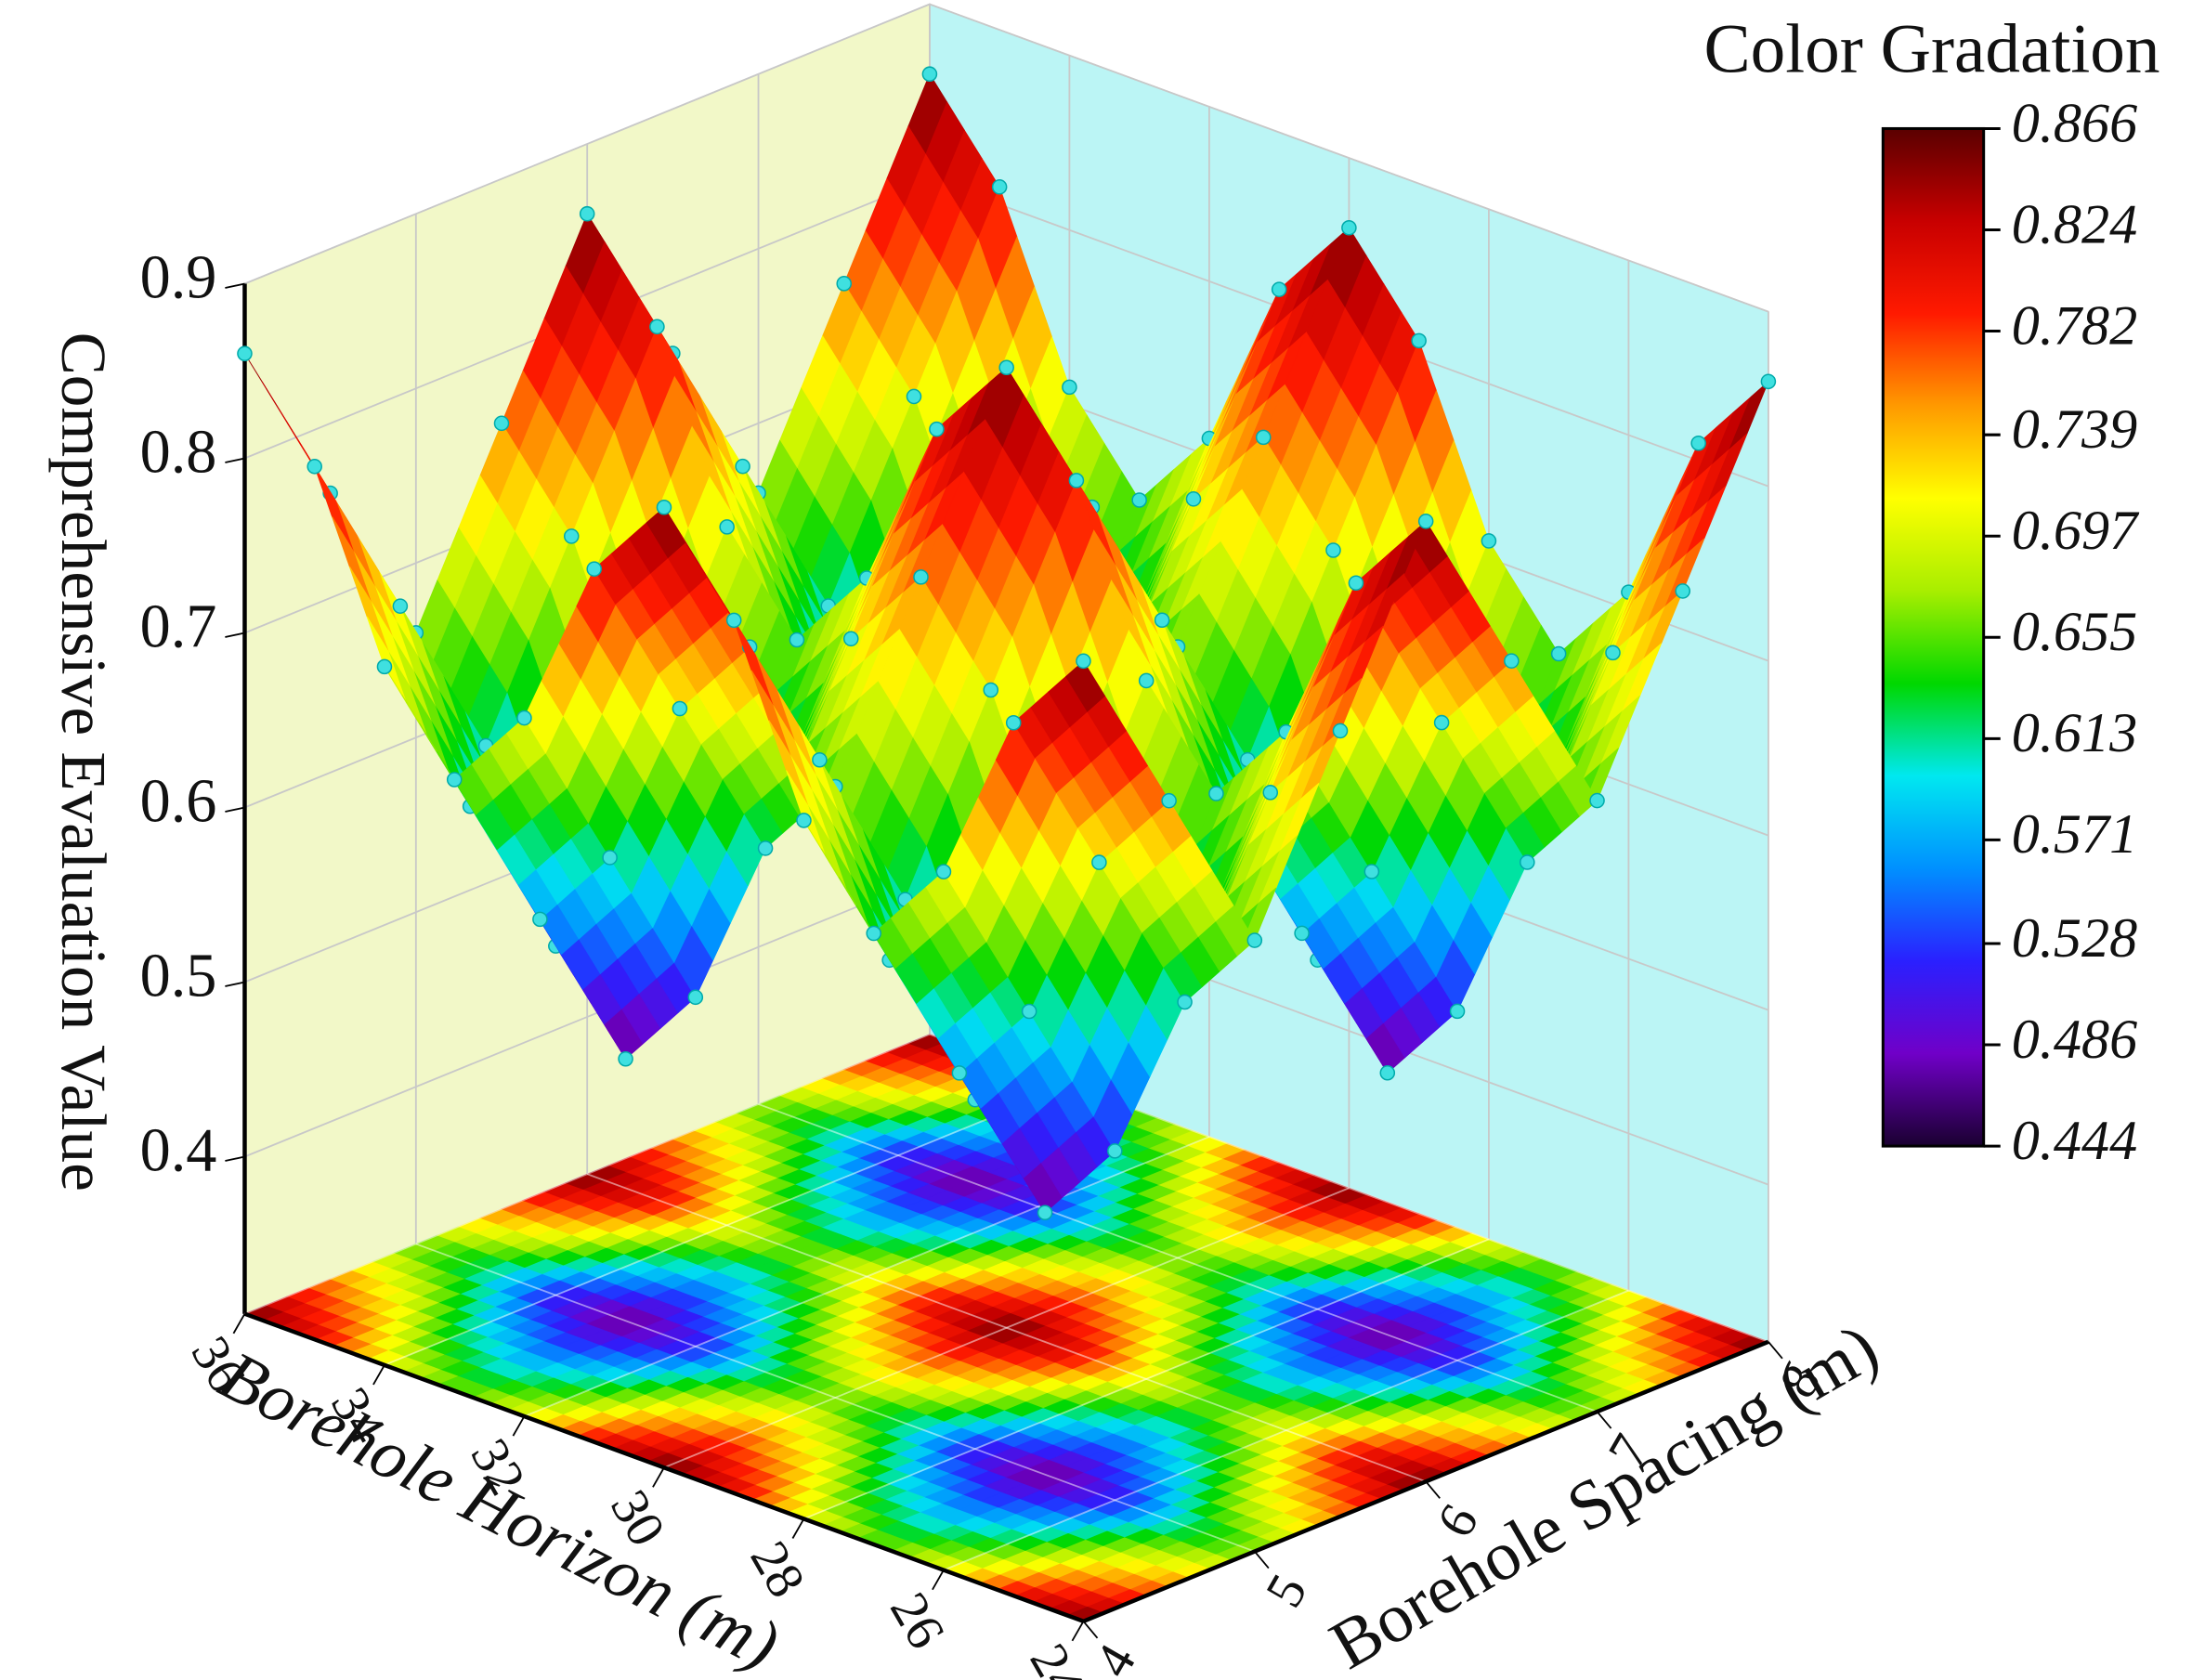  What do you see at coordinates (2074, 938) in the screenshot?
I see `colorbar-tick-label: 0.528` at bounding box center [2074, 938].